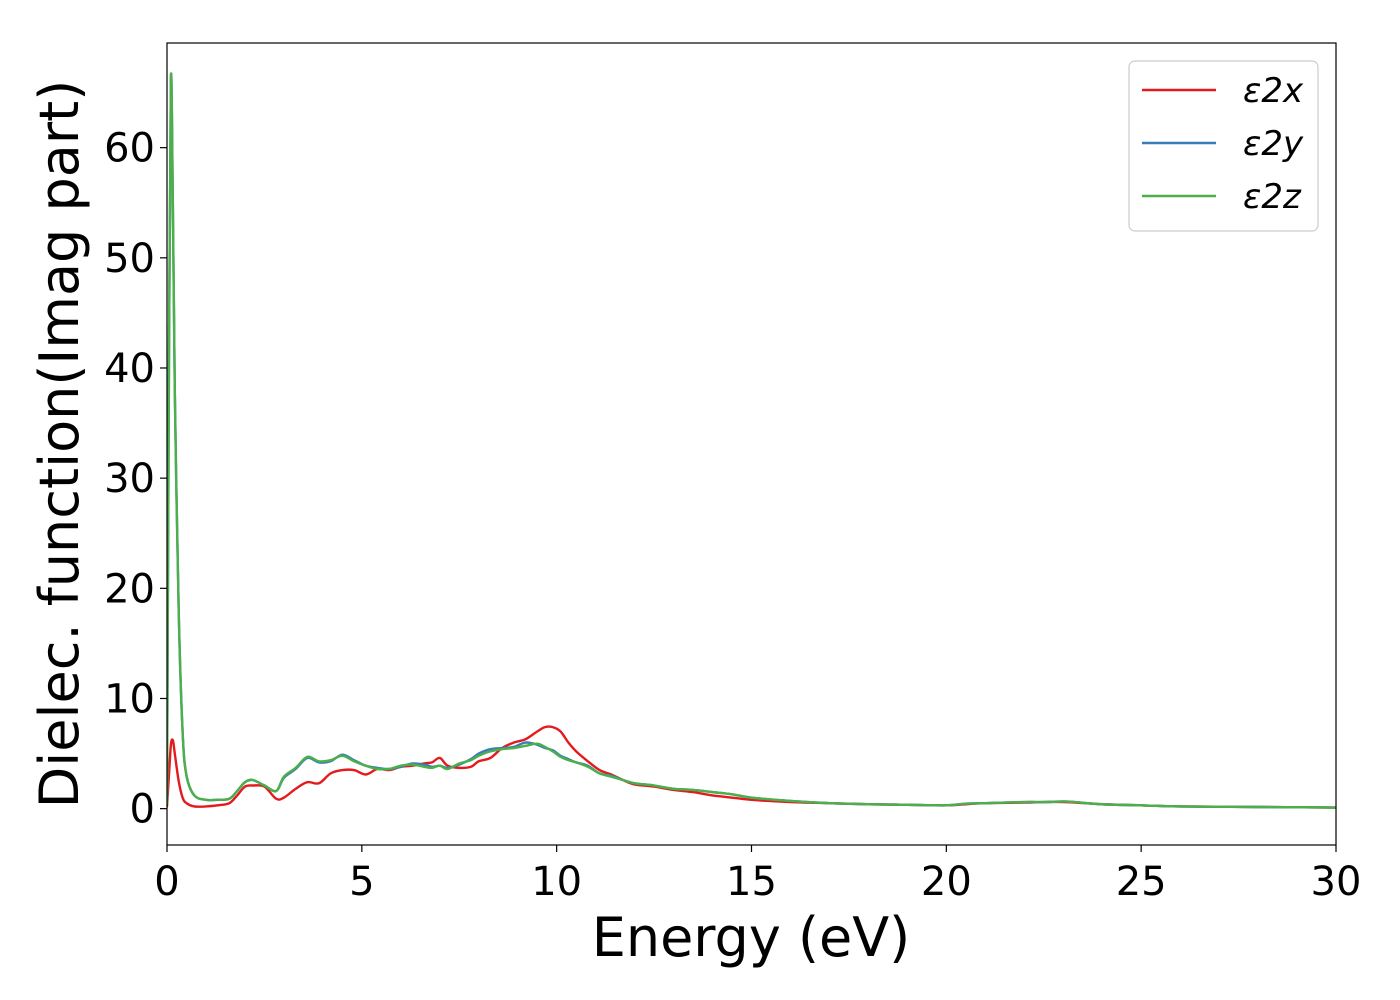 The width and height of the screenshot is (1400, 1000). Describe the element at coordinates (142, 810) in the screenshot. I see `y-tick-label: 0` at that location.